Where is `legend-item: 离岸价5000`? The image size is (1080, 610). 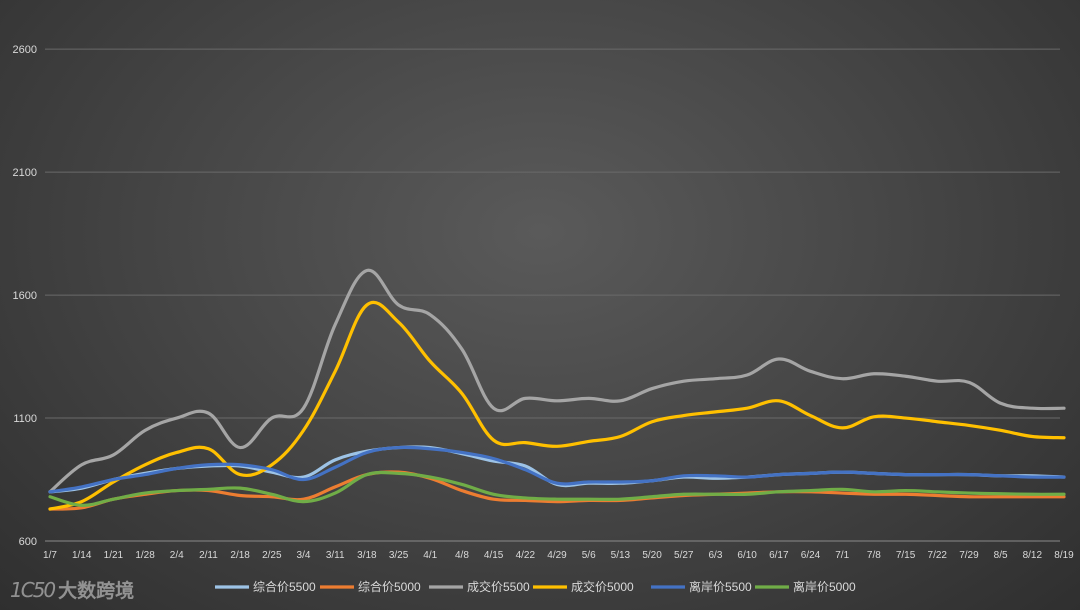 legend-item: 离岸价5000 is located at coordinates (805, 586).